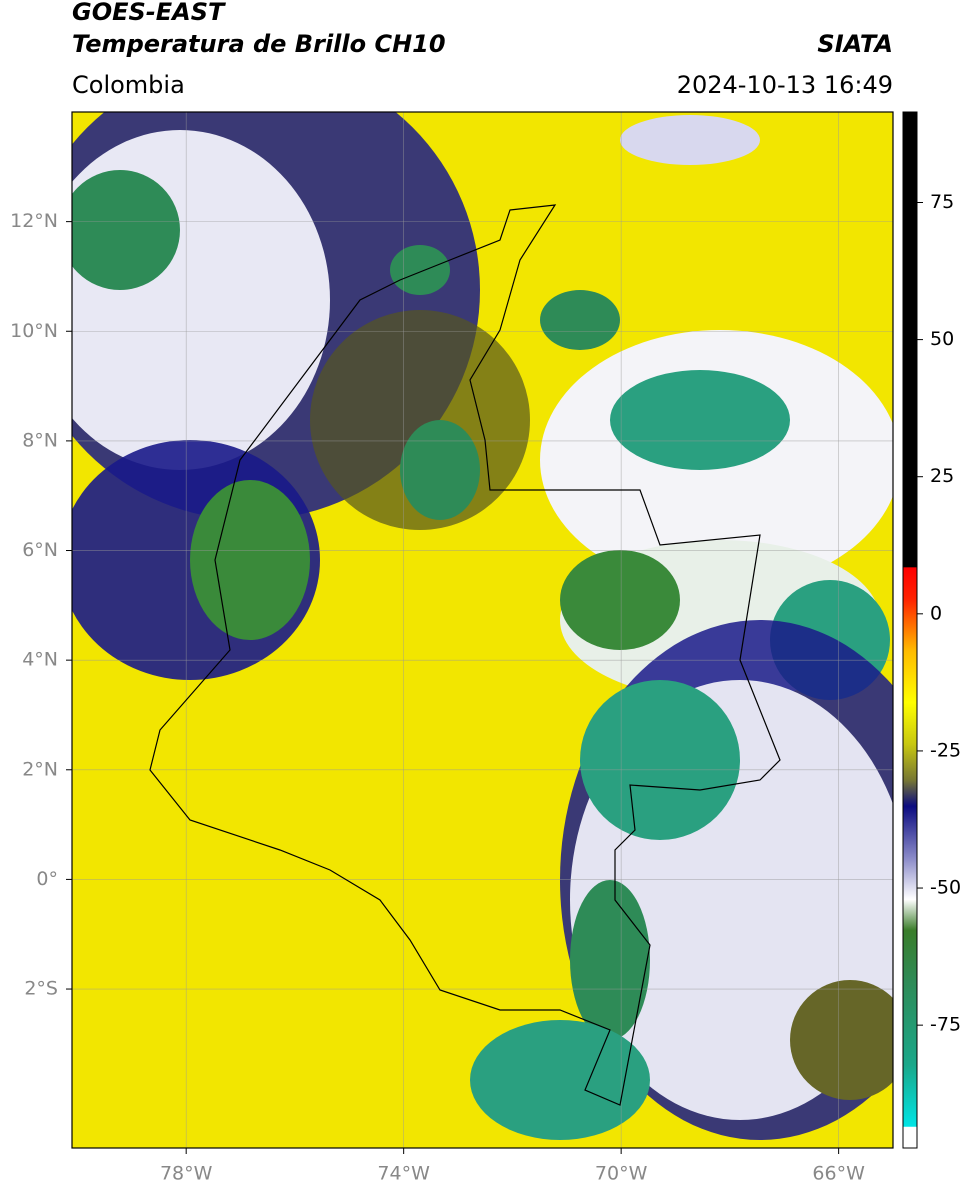 The width and height of the screenshot is (966, 1194). Describe the element at coordinates (910, 630) in the screenshot. I see `colorbar` at that location.